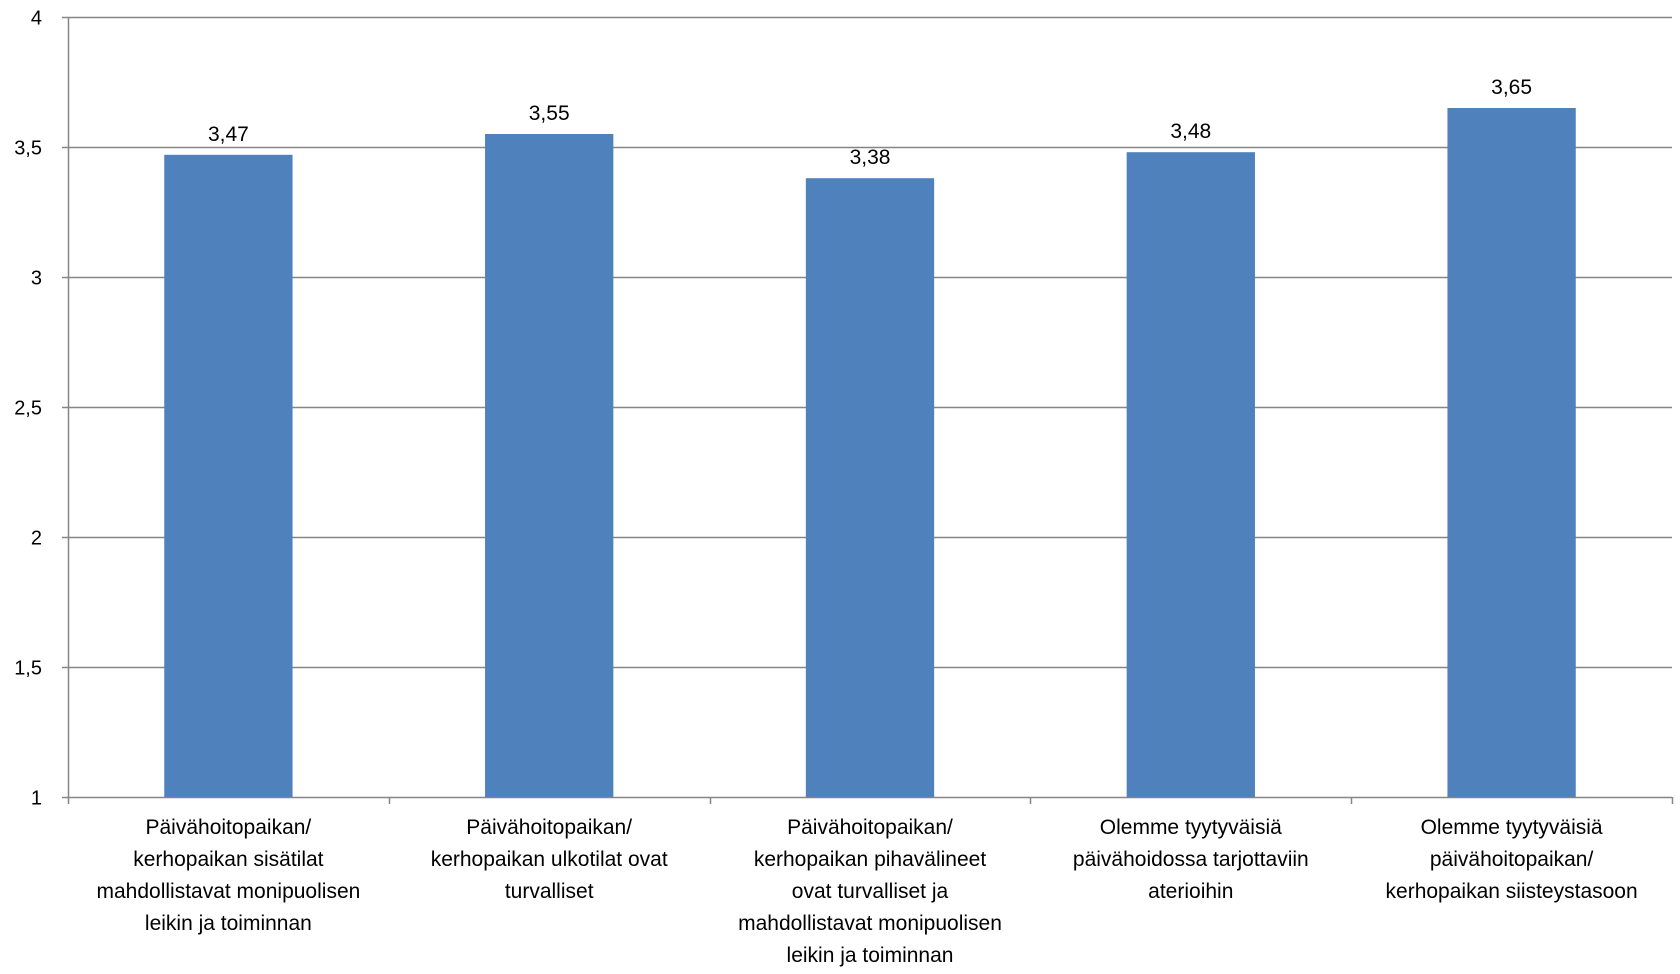  I want to click on data-label: 3,65, so click(1511, 87).